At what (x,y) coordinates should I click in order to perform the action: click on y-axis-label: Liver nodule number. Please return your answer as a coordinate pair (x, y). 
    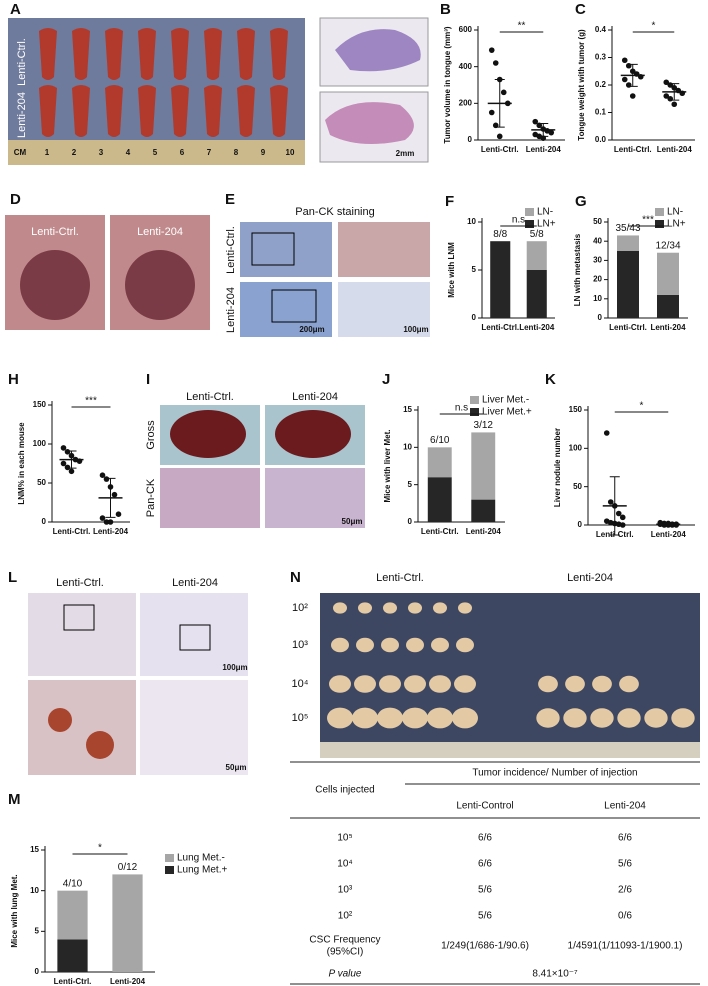
    Looking at the image, I should click on (557, 467).